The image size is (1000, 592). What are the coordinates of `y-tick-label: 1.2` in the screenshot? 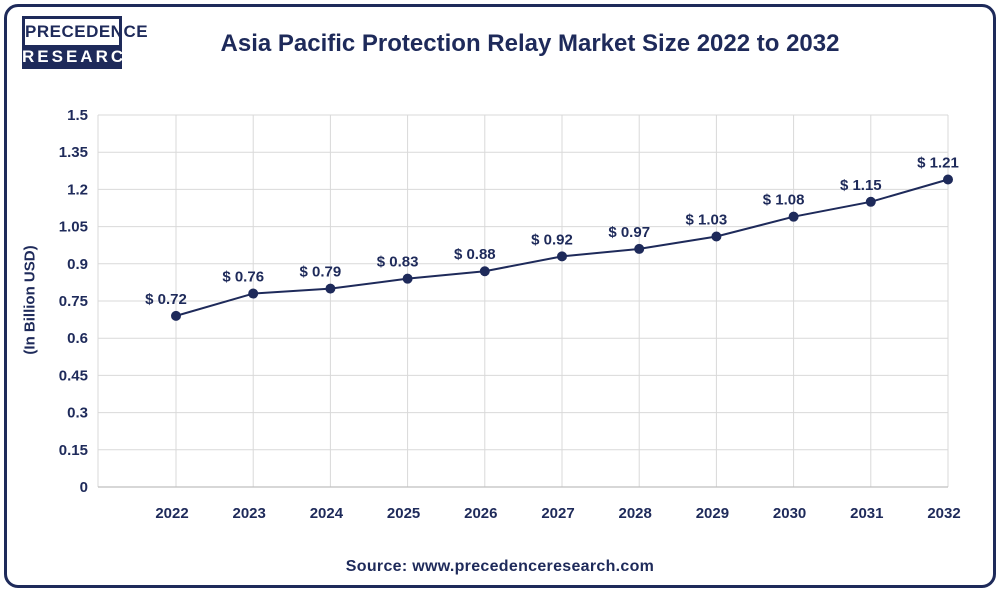 It's located at (77, 189).